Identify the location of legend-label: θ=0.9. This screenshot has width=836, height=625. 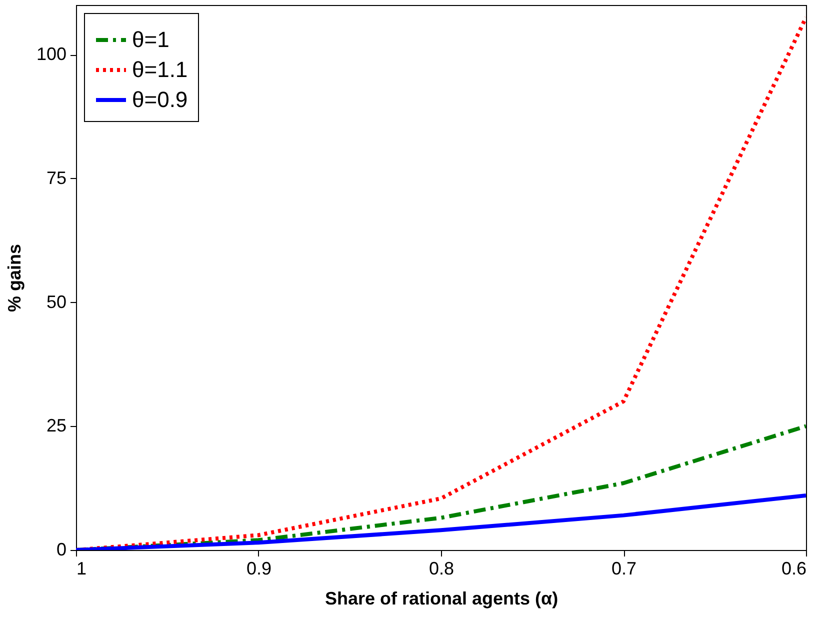
(160, 99).